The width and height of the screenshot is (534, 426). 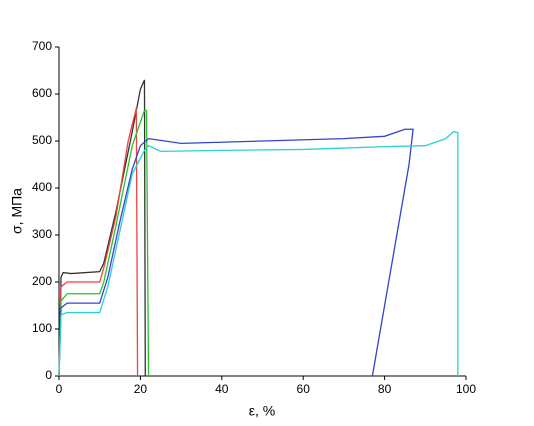 I want to click on y-tick-label: 700, so click(x=42, y=46).